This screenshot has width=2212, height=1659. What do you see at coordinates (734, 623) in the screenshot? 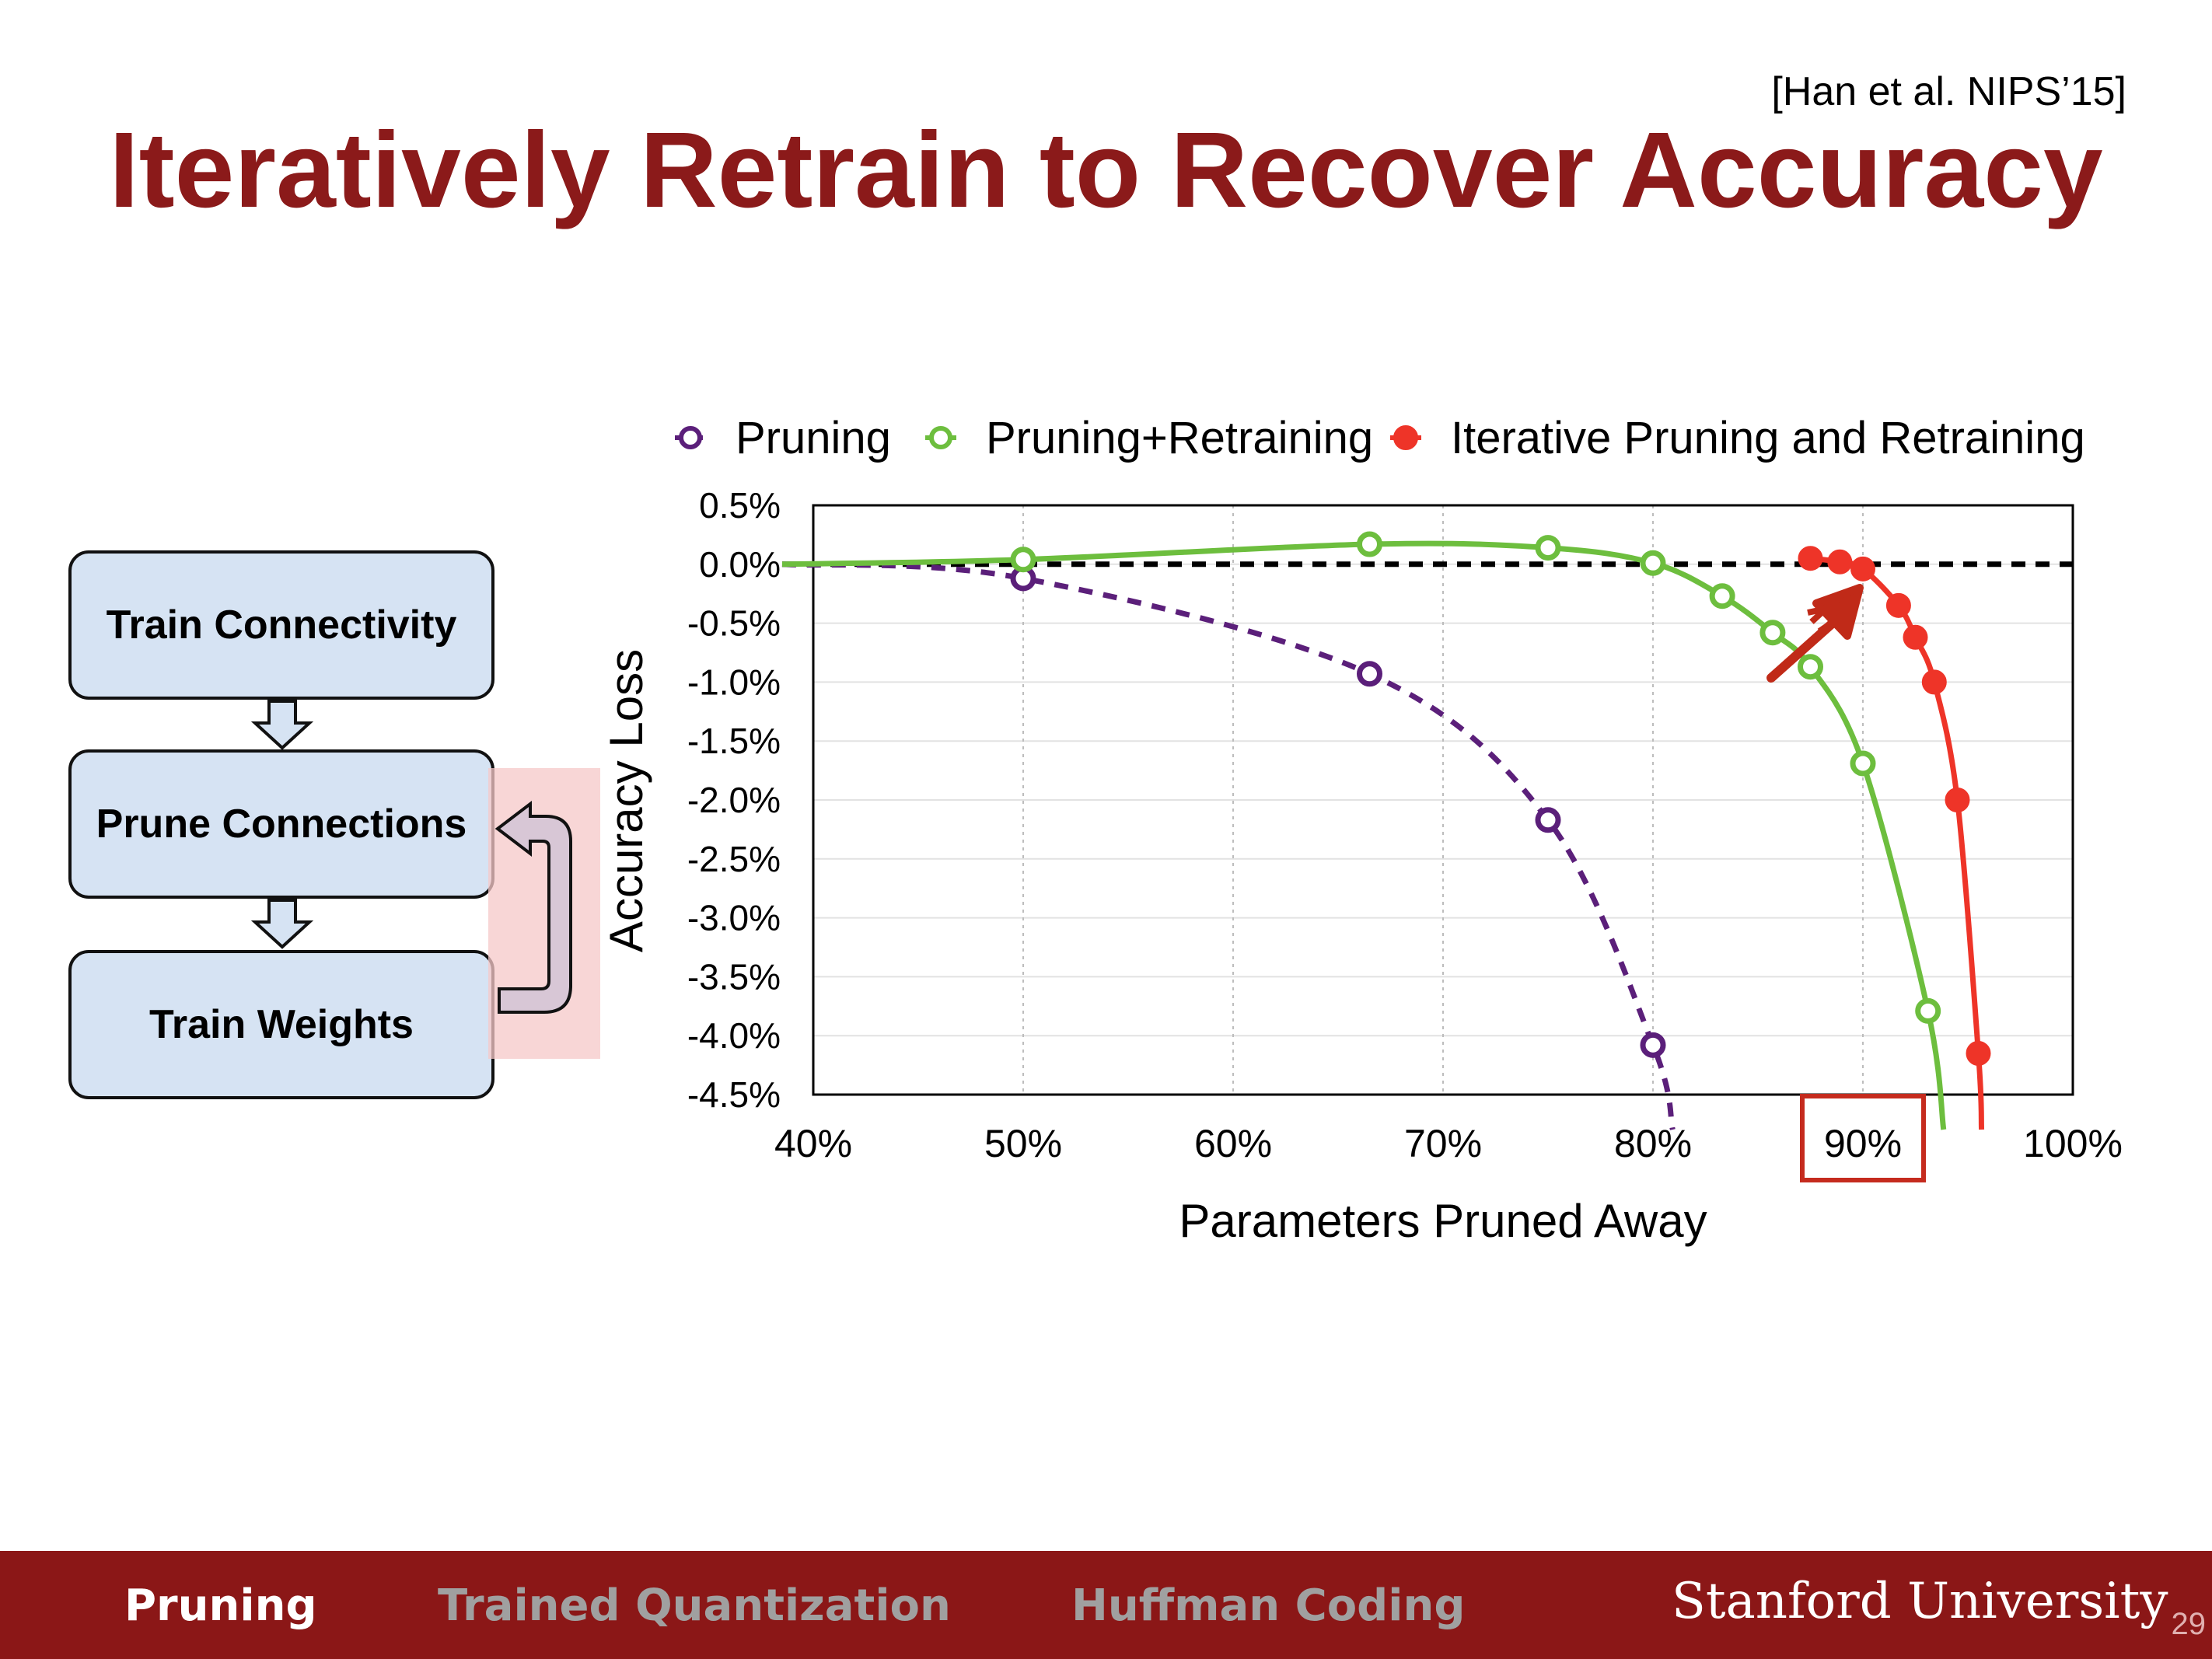
I see `y-tick-label: -0.5%` at bounding box center [734, 623].